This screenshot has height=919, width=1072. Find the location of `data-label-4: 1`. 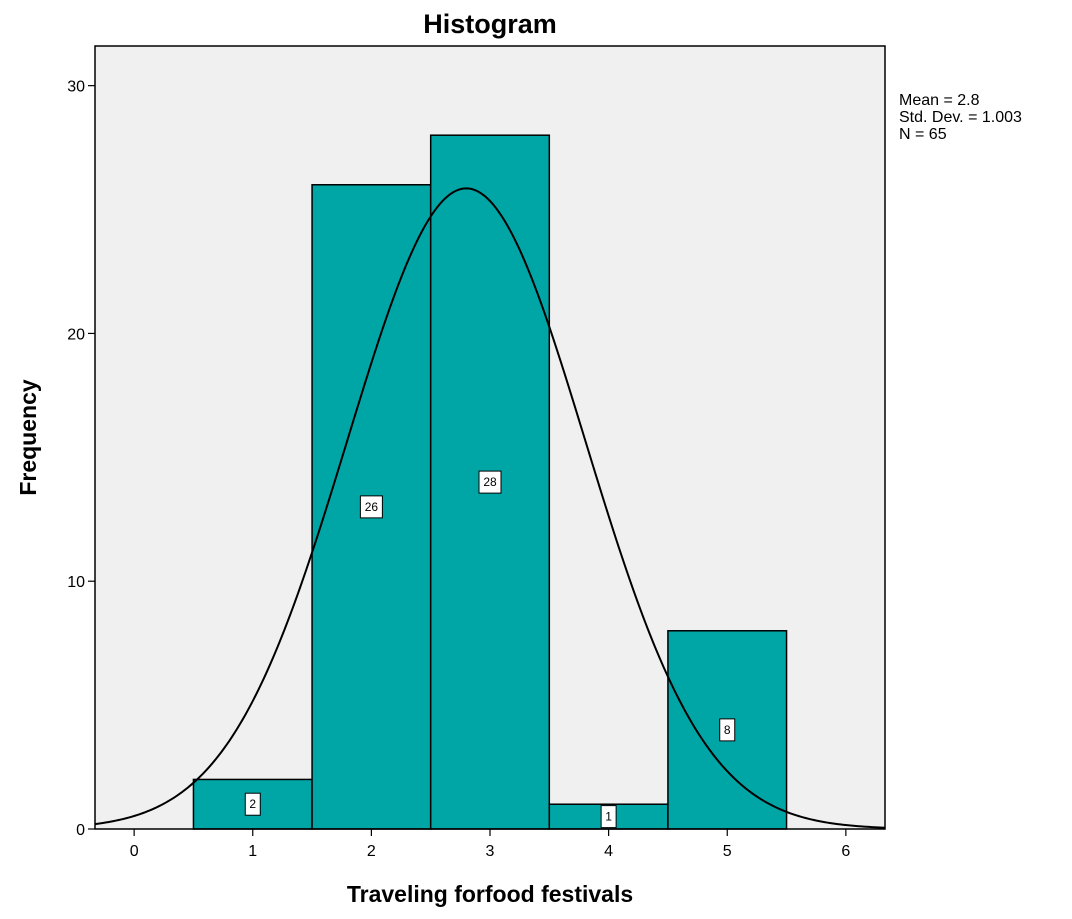

data-label-4: 1 is located at coordinates (608, 817).